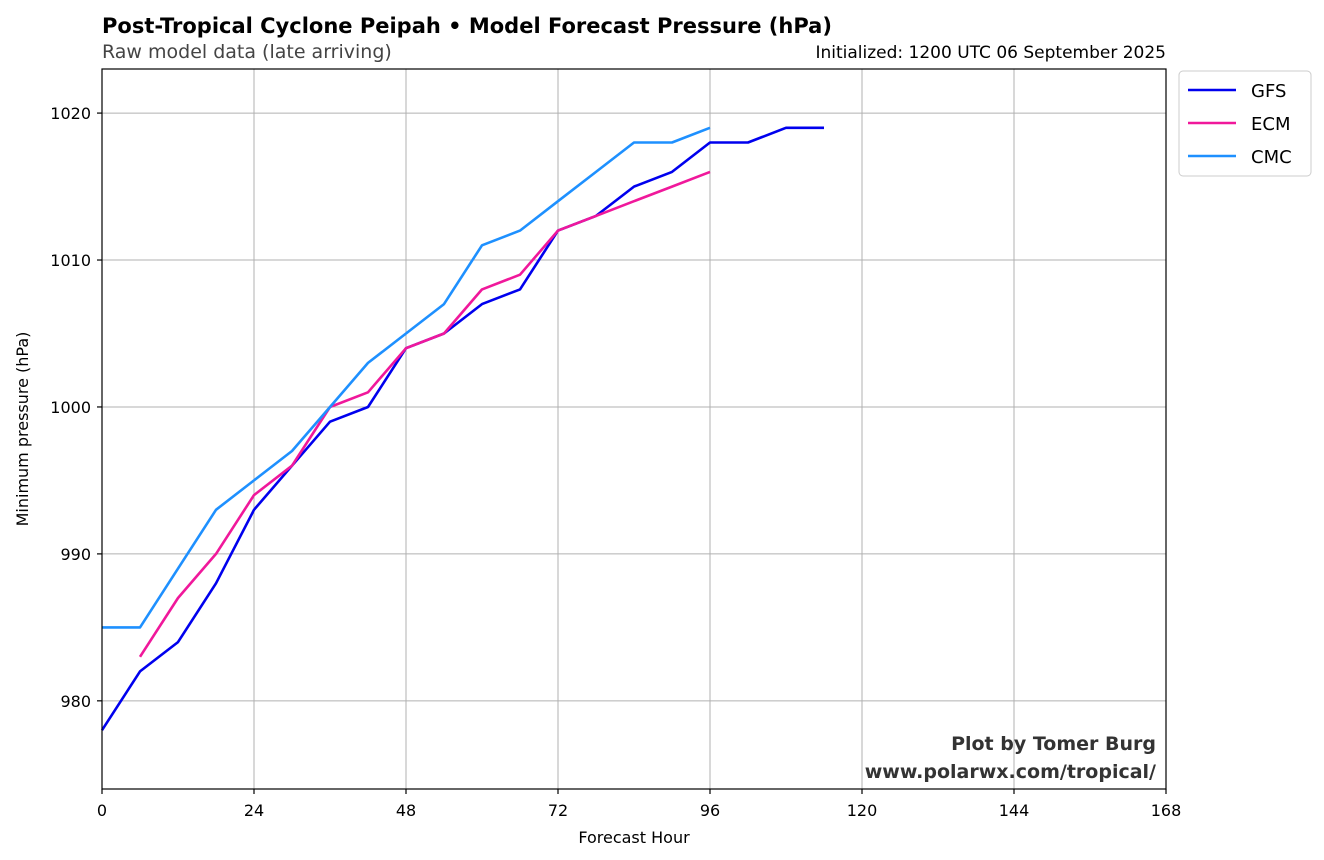 This screenshot has width=1324, height=860. I want to click on x-tick-label: 144, so click(1014, 810).